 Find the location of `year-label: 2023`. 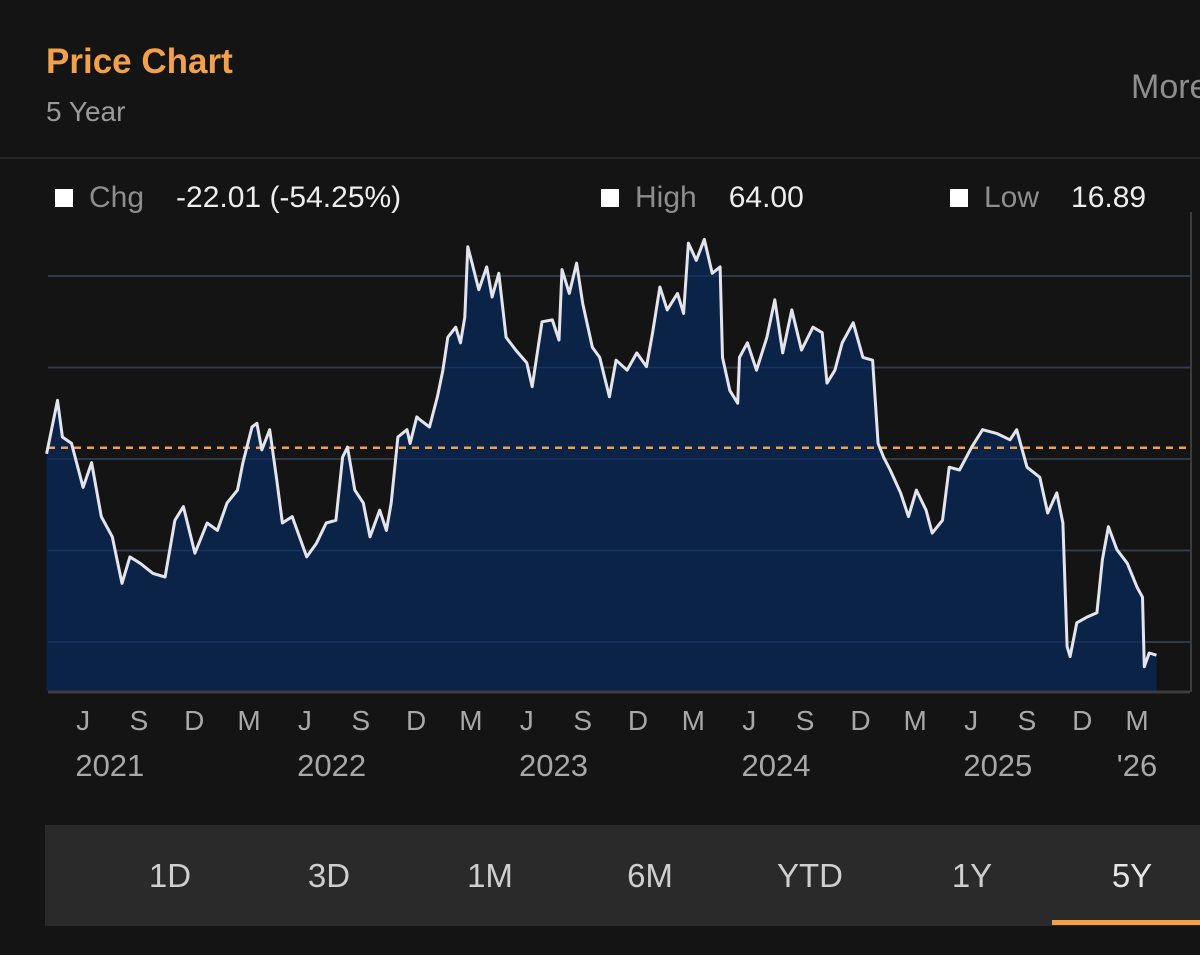

year-label: 2023 is located at coordinates (553, 765).